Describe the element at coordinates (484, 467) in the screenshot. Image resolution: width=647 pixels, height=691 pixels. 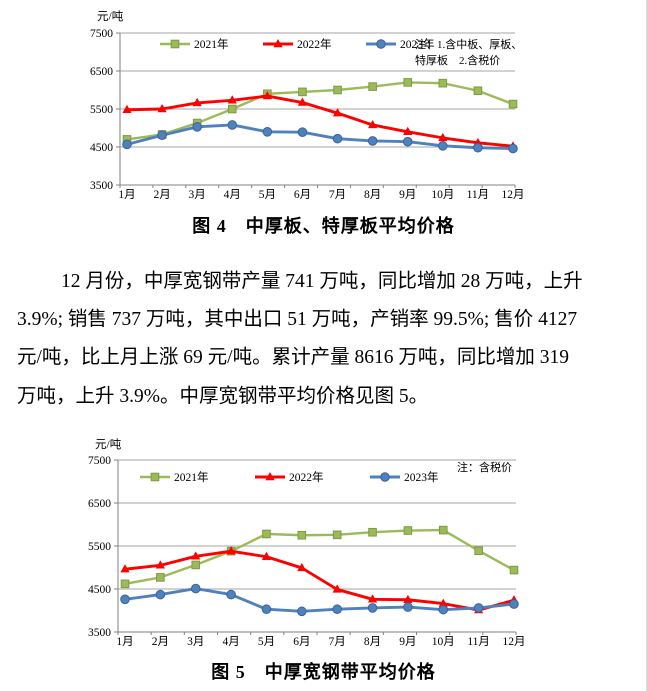
I see `chart-note: 注：含税价` at that location.